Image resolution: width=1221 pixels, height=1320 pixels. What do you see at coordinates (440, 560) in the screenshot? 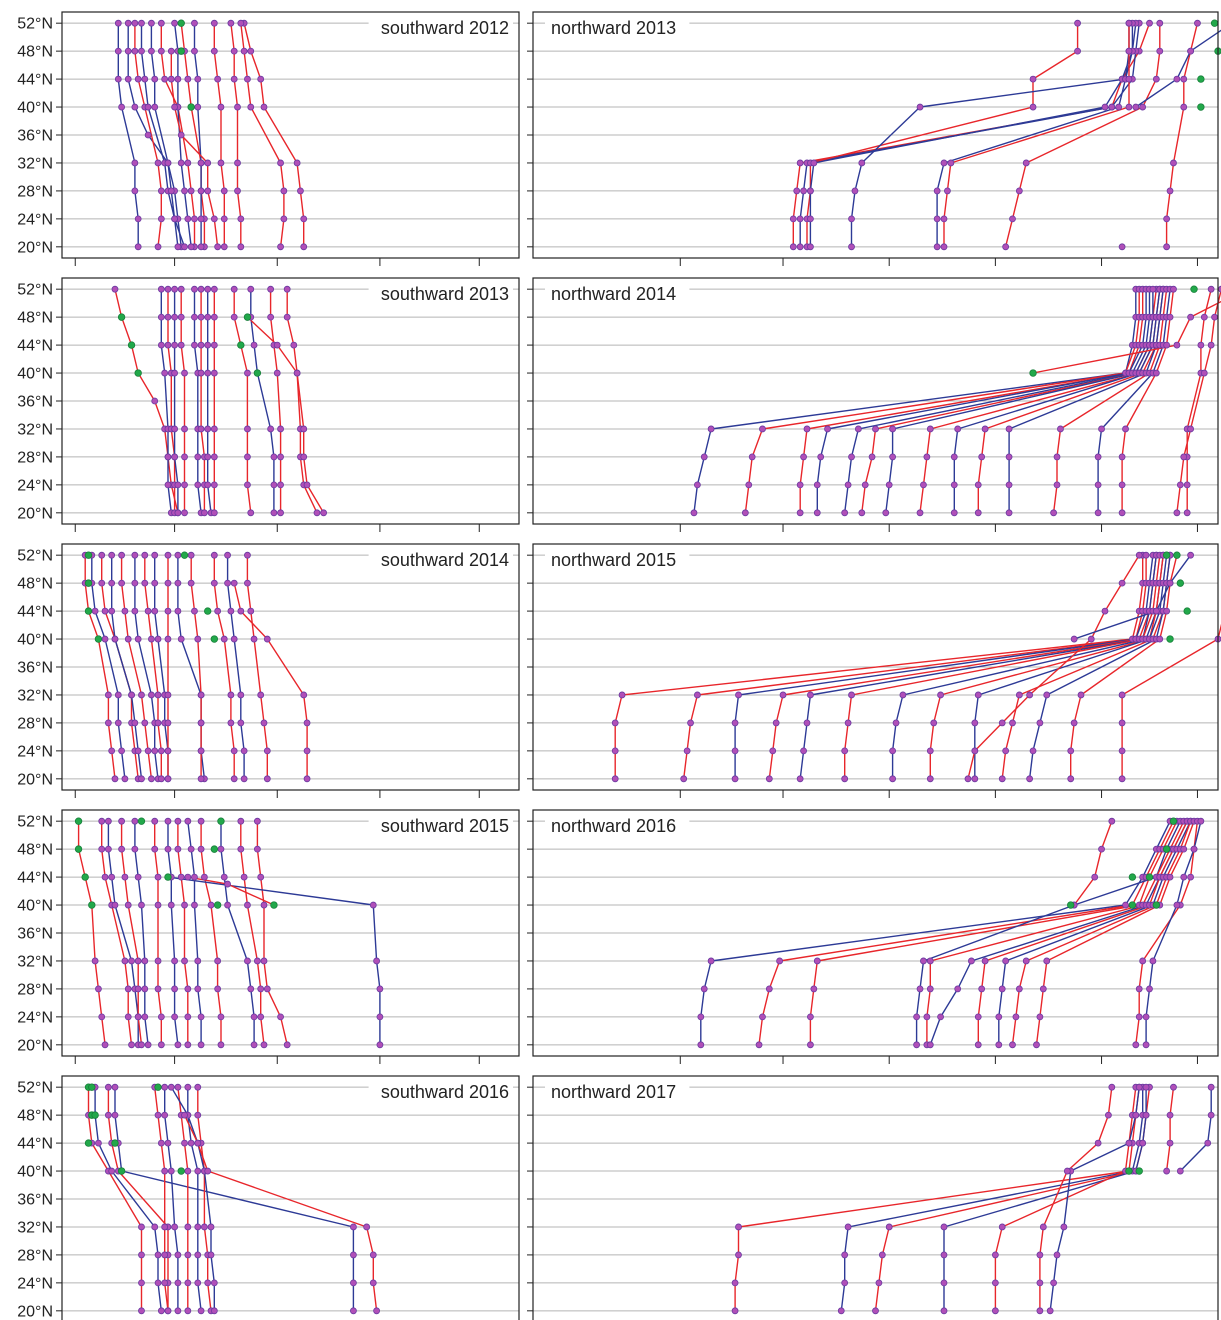
I see `panel-title-background` at bounding box center [440, 560].